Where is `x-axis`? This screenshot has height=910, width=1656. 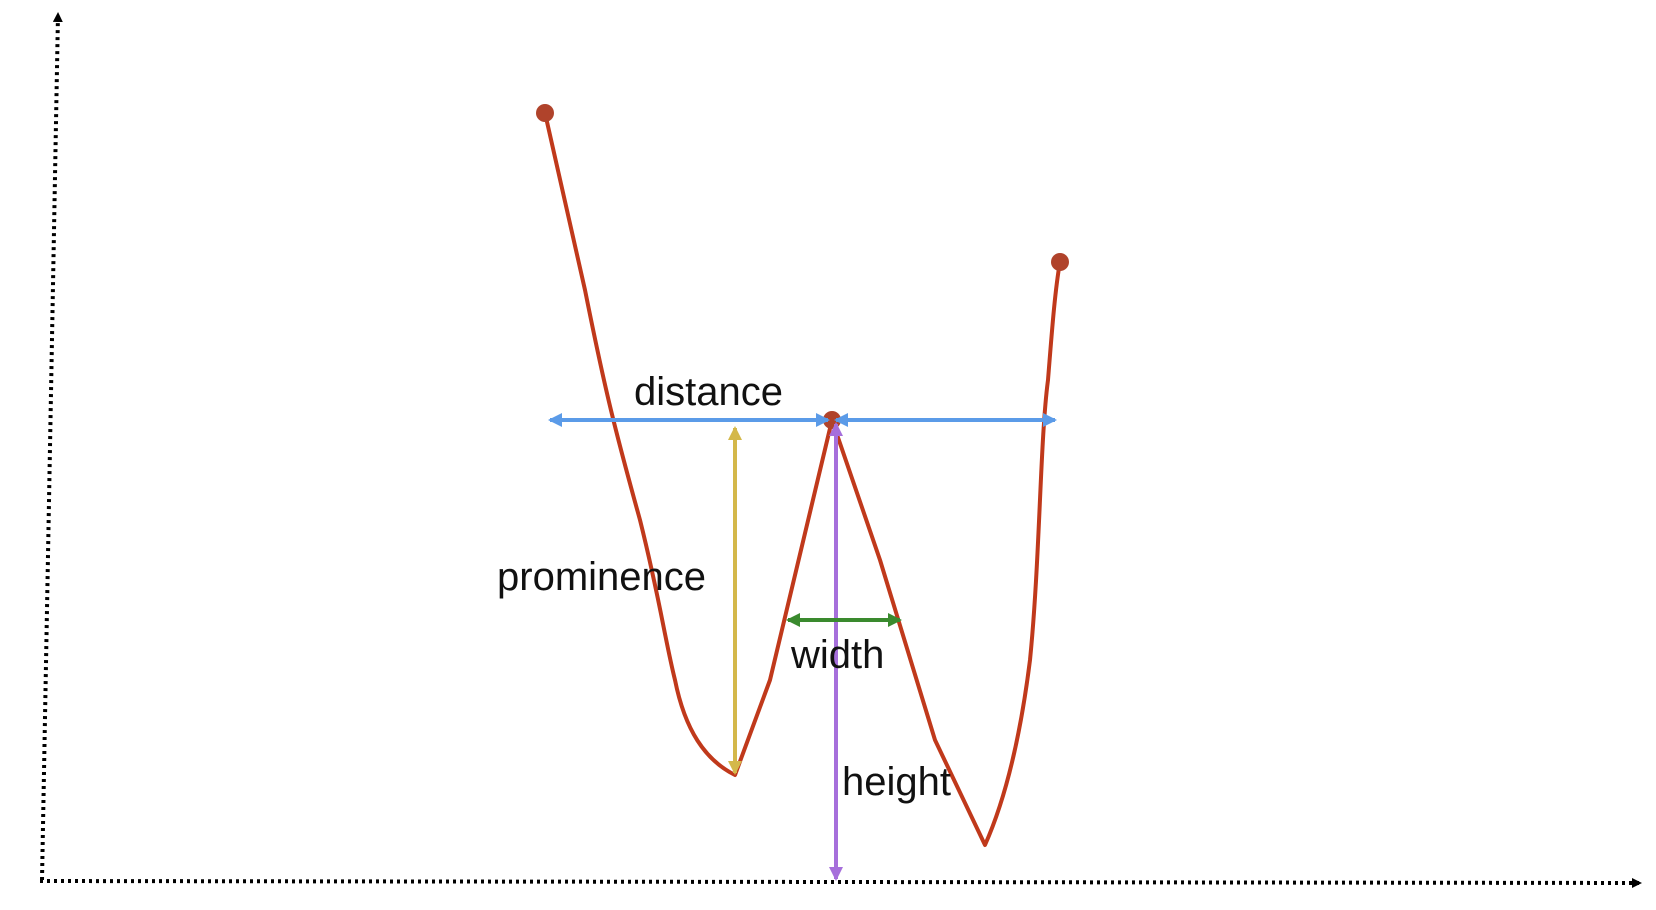
x-axis is located at coordinates (840, 882).